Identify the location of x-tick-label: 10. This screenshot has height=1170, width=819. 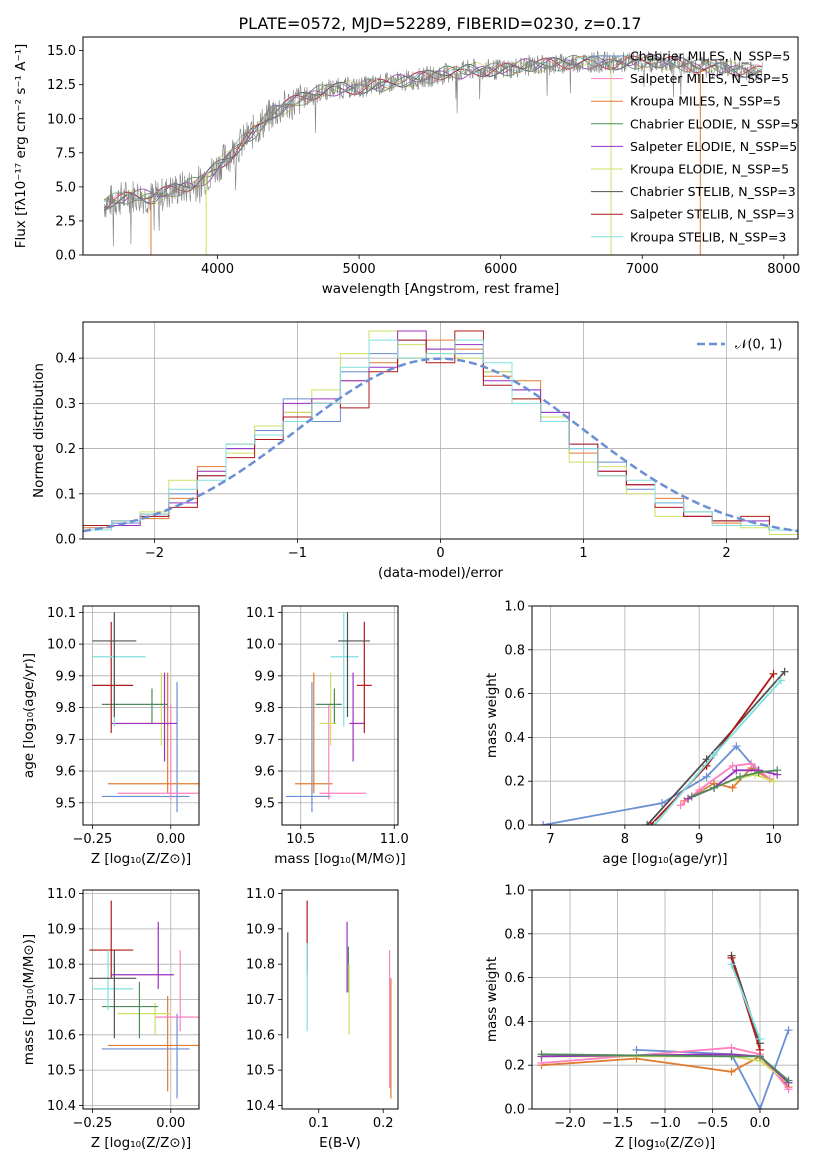
(773, 839).